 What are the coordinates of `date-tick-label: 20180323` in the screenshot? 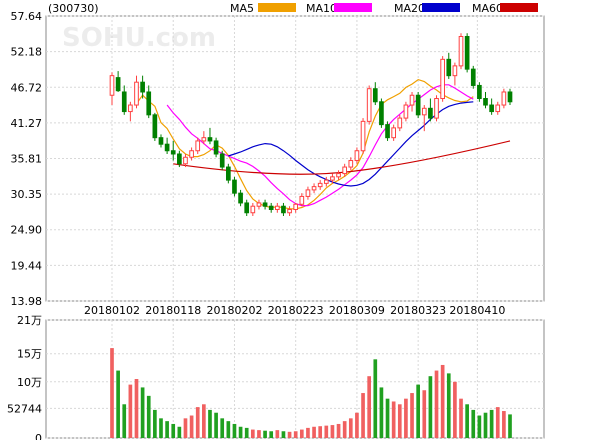 It's located at (418, 310).